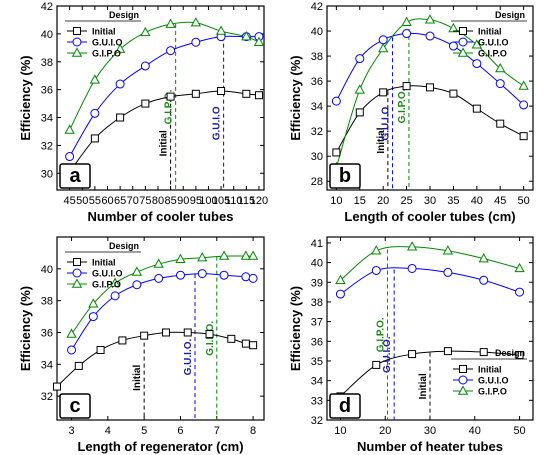  What do you see at coordinates (475, 431) in the screenshot?
I see `x-tick-label: 40` at bounding box center [475, 431].